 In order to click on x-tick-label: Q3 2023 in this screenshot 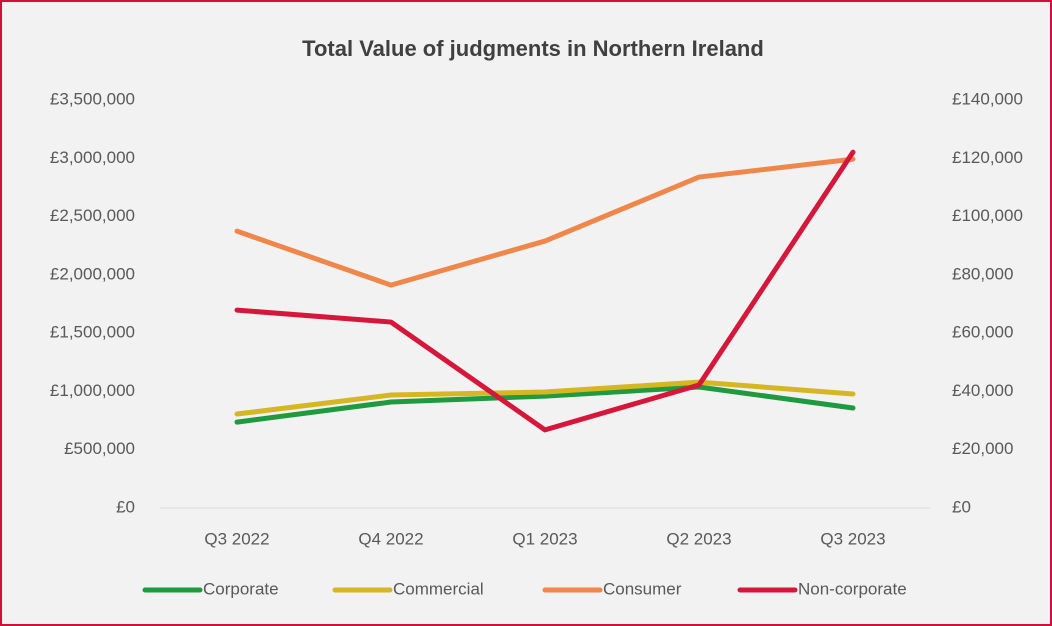, I will do `click(852, 538)`.